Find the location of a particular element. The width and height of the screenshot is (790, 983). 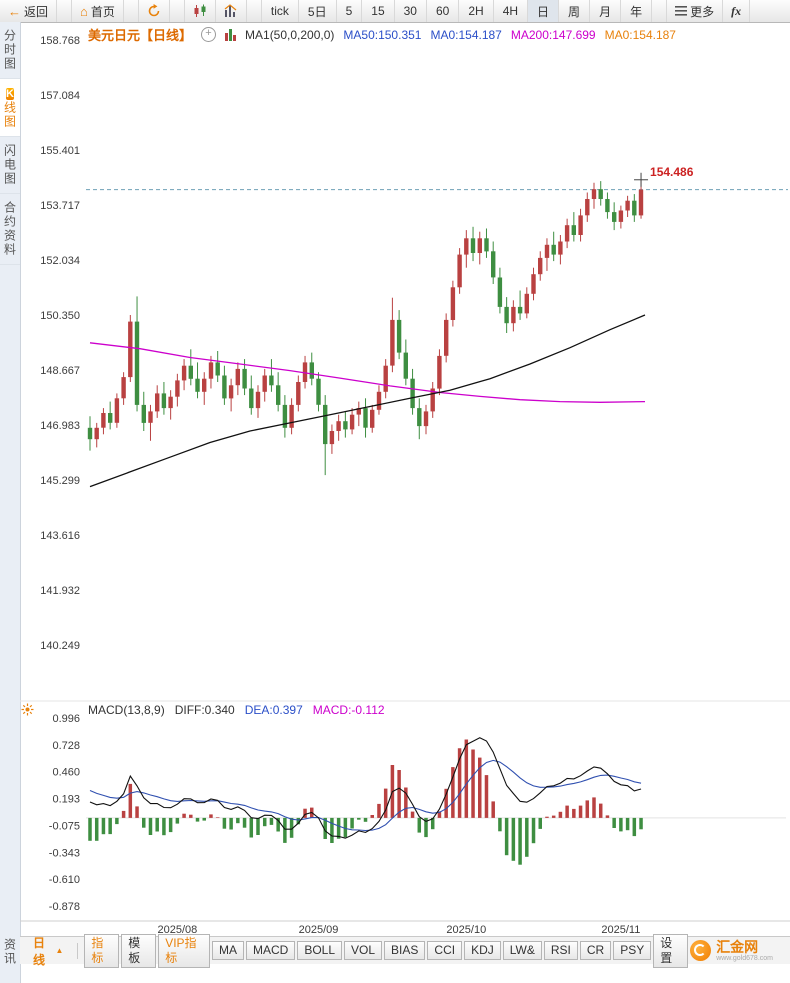

svg-text: 154.486 is located at coordinates (672, 172).